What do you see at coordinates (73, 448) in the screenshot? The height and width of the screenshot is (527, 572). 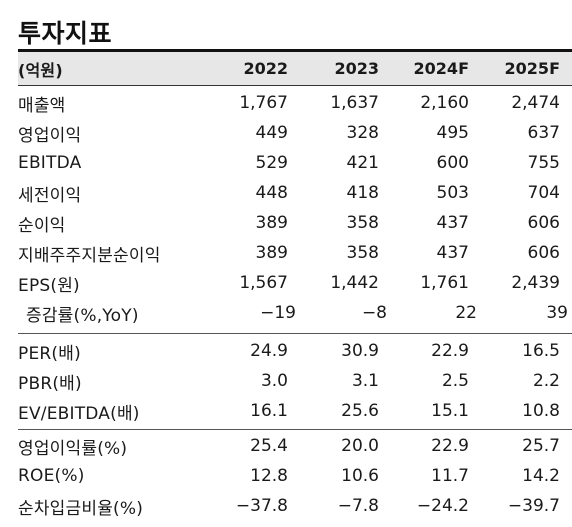 I see `row-label: 영업이익률(%)` at bounding box center [73, 448].